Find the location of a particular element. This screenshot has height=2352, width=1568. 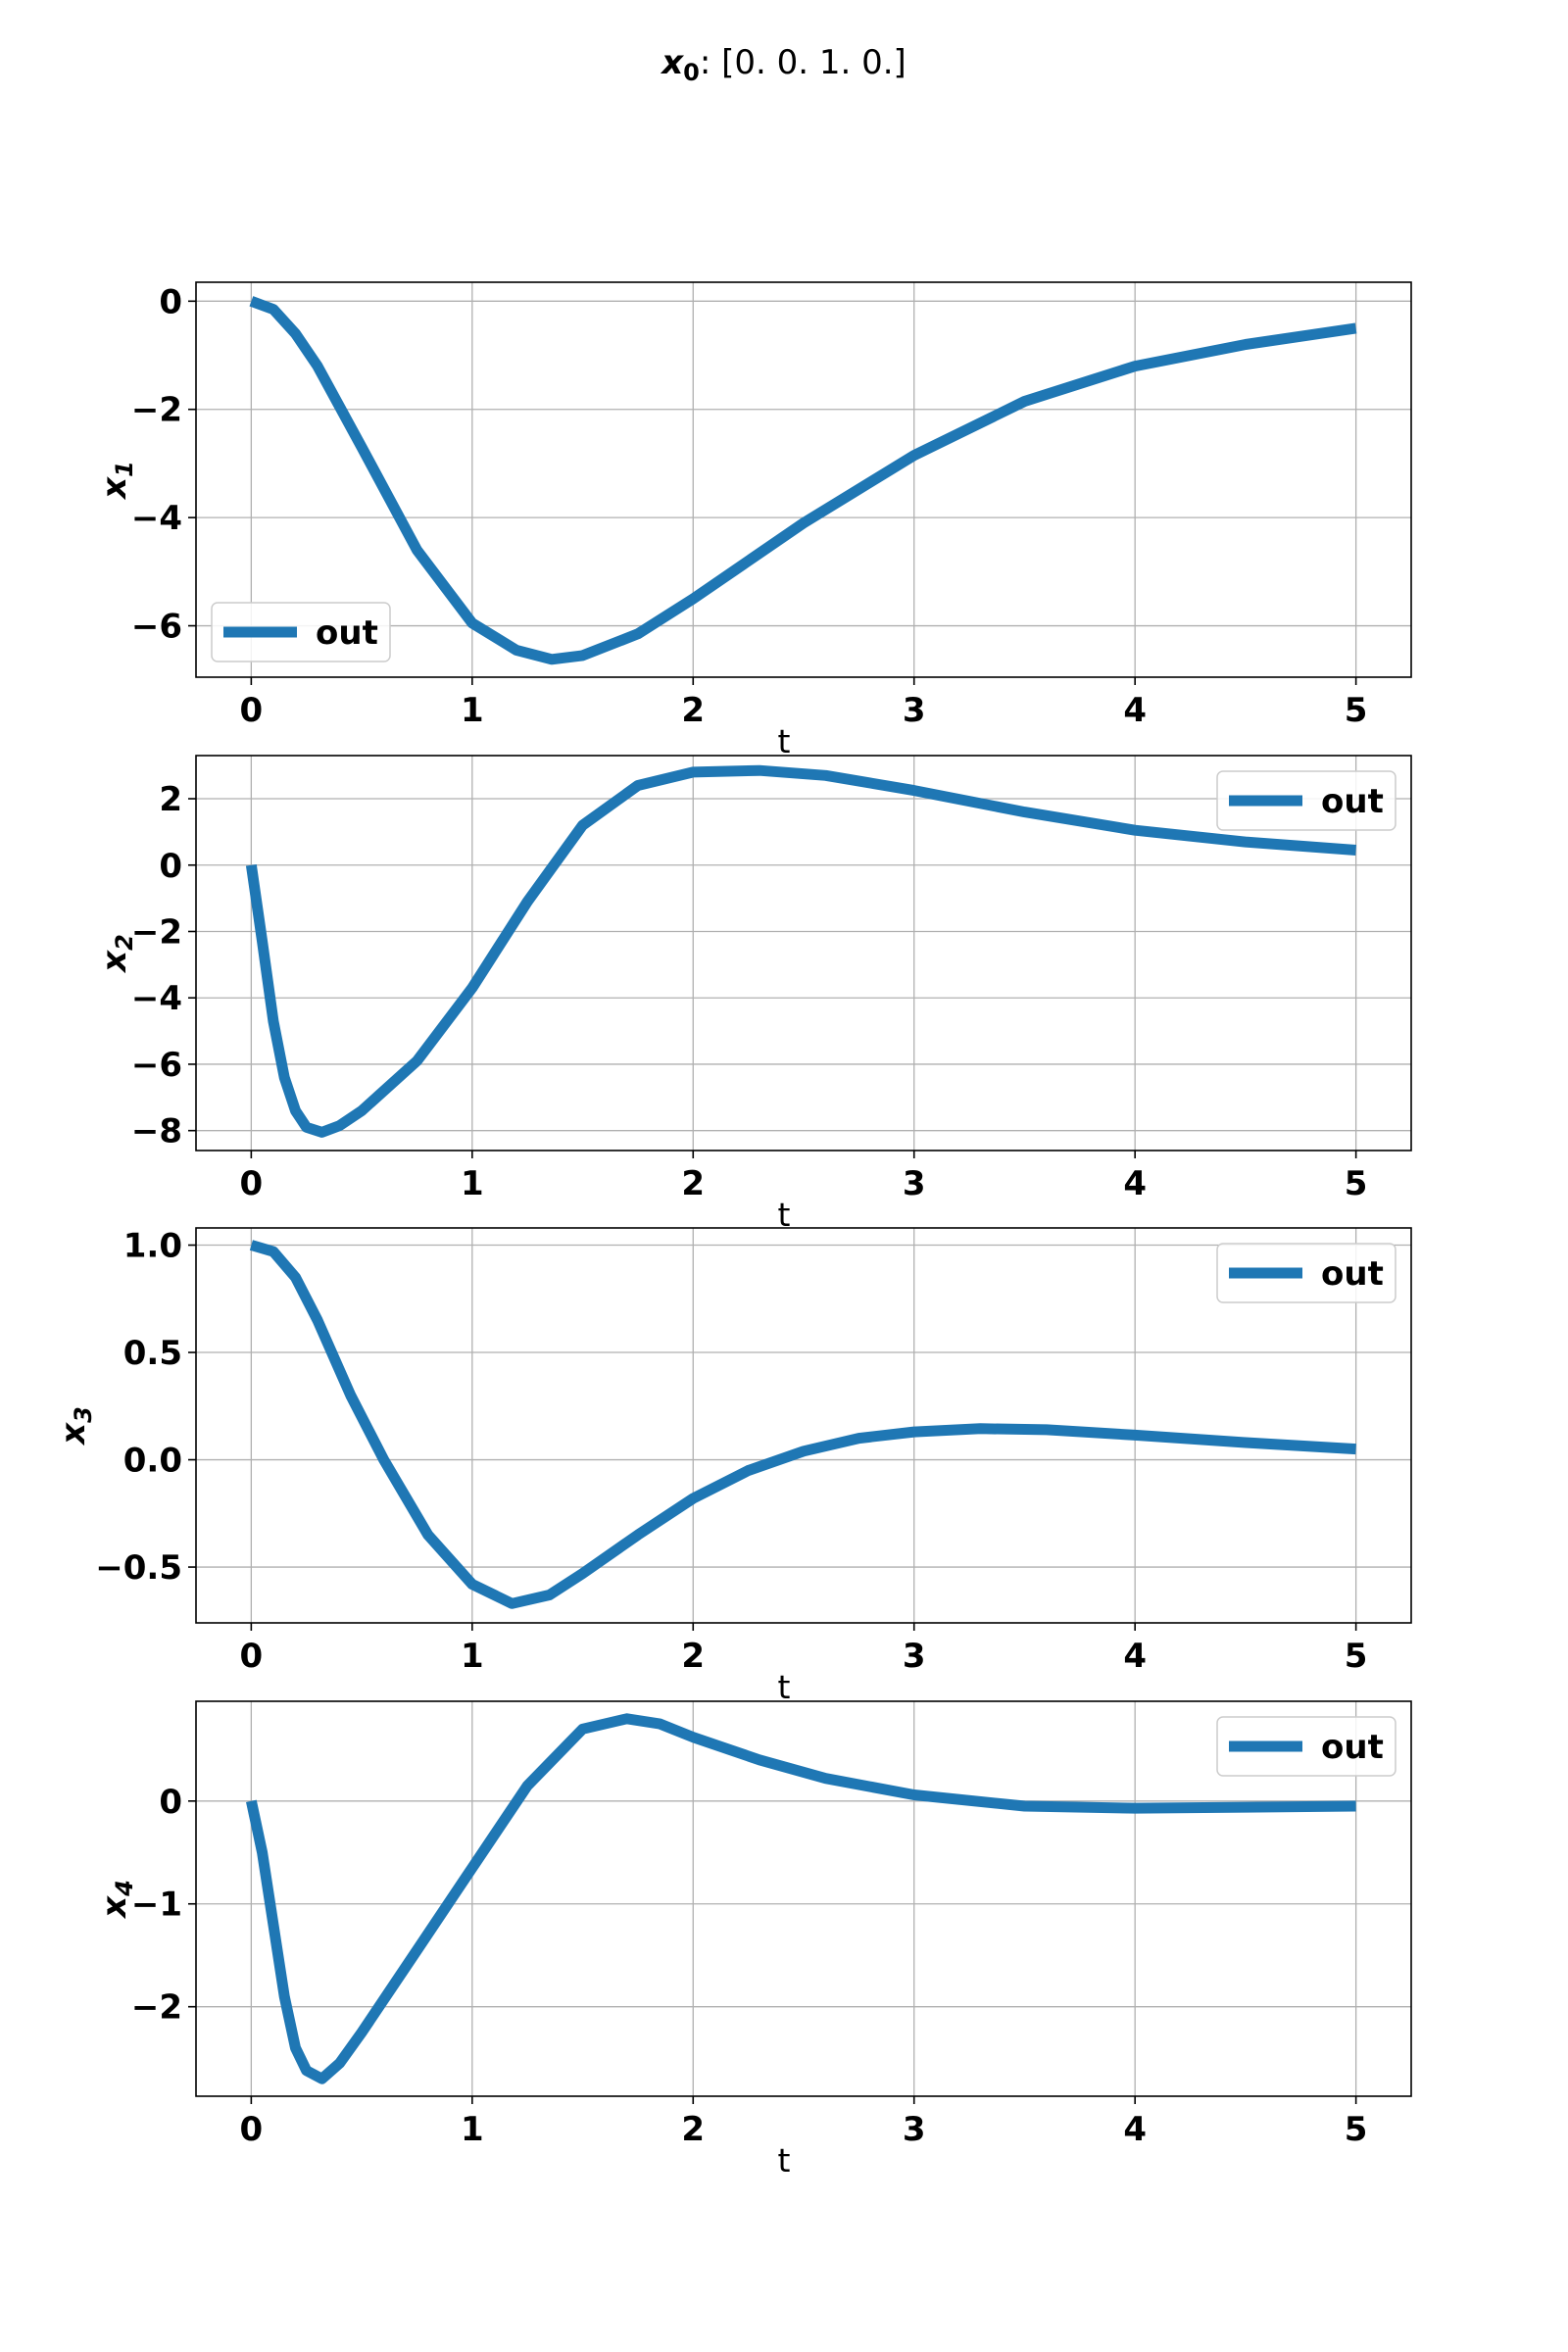

ytick-label: 0.5 is located at coordinates (152, 1353).